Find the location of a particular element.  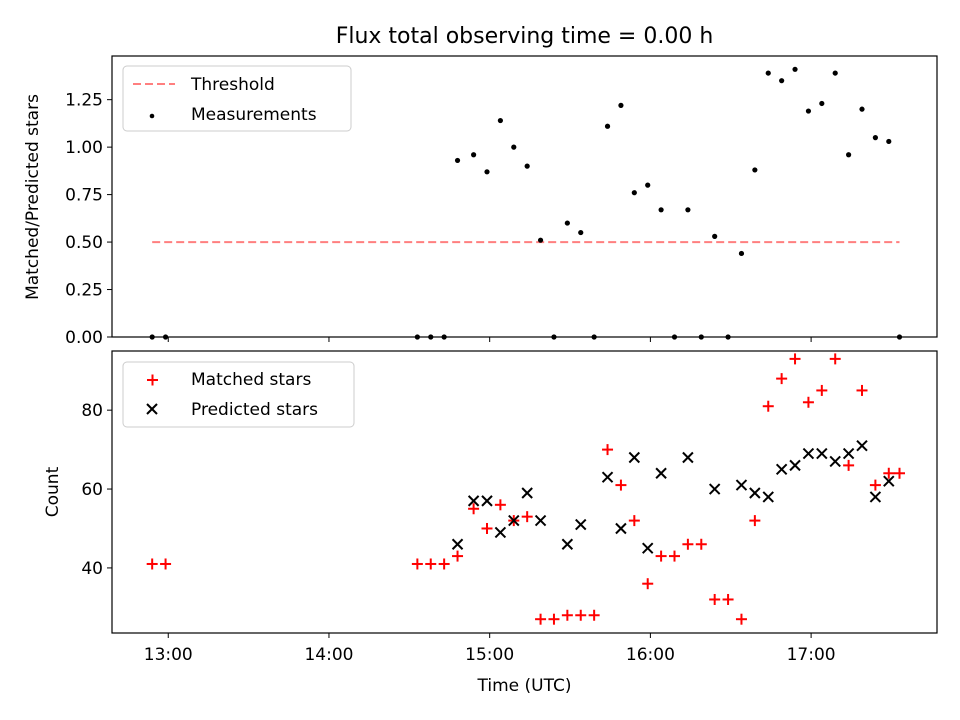

y-tick-label: 0.00 is located at coordinates (84, 338).